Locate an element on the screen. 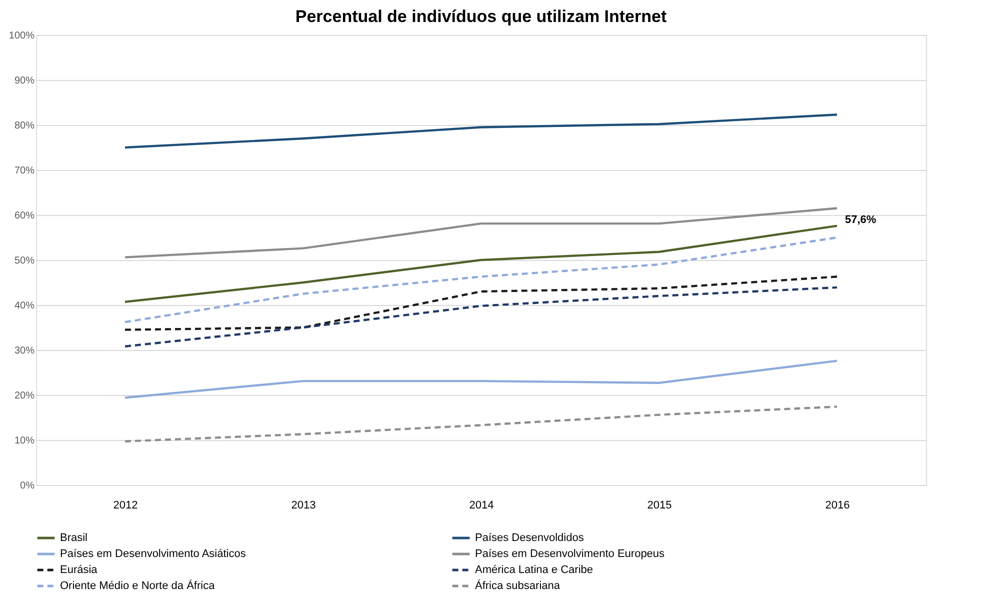 Image resolution: width=985 pixels, height=612 pixels. x-tick-label: 2015 is located at coordinates (659, 506).